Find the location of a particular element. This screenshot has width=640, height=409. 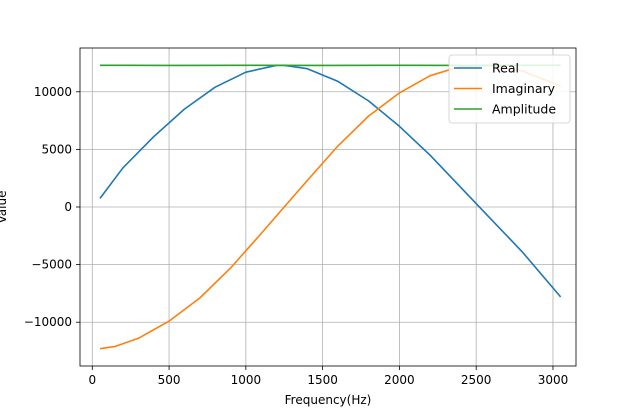

x-tick-label: 2500 is located at coordinates (476, 380).